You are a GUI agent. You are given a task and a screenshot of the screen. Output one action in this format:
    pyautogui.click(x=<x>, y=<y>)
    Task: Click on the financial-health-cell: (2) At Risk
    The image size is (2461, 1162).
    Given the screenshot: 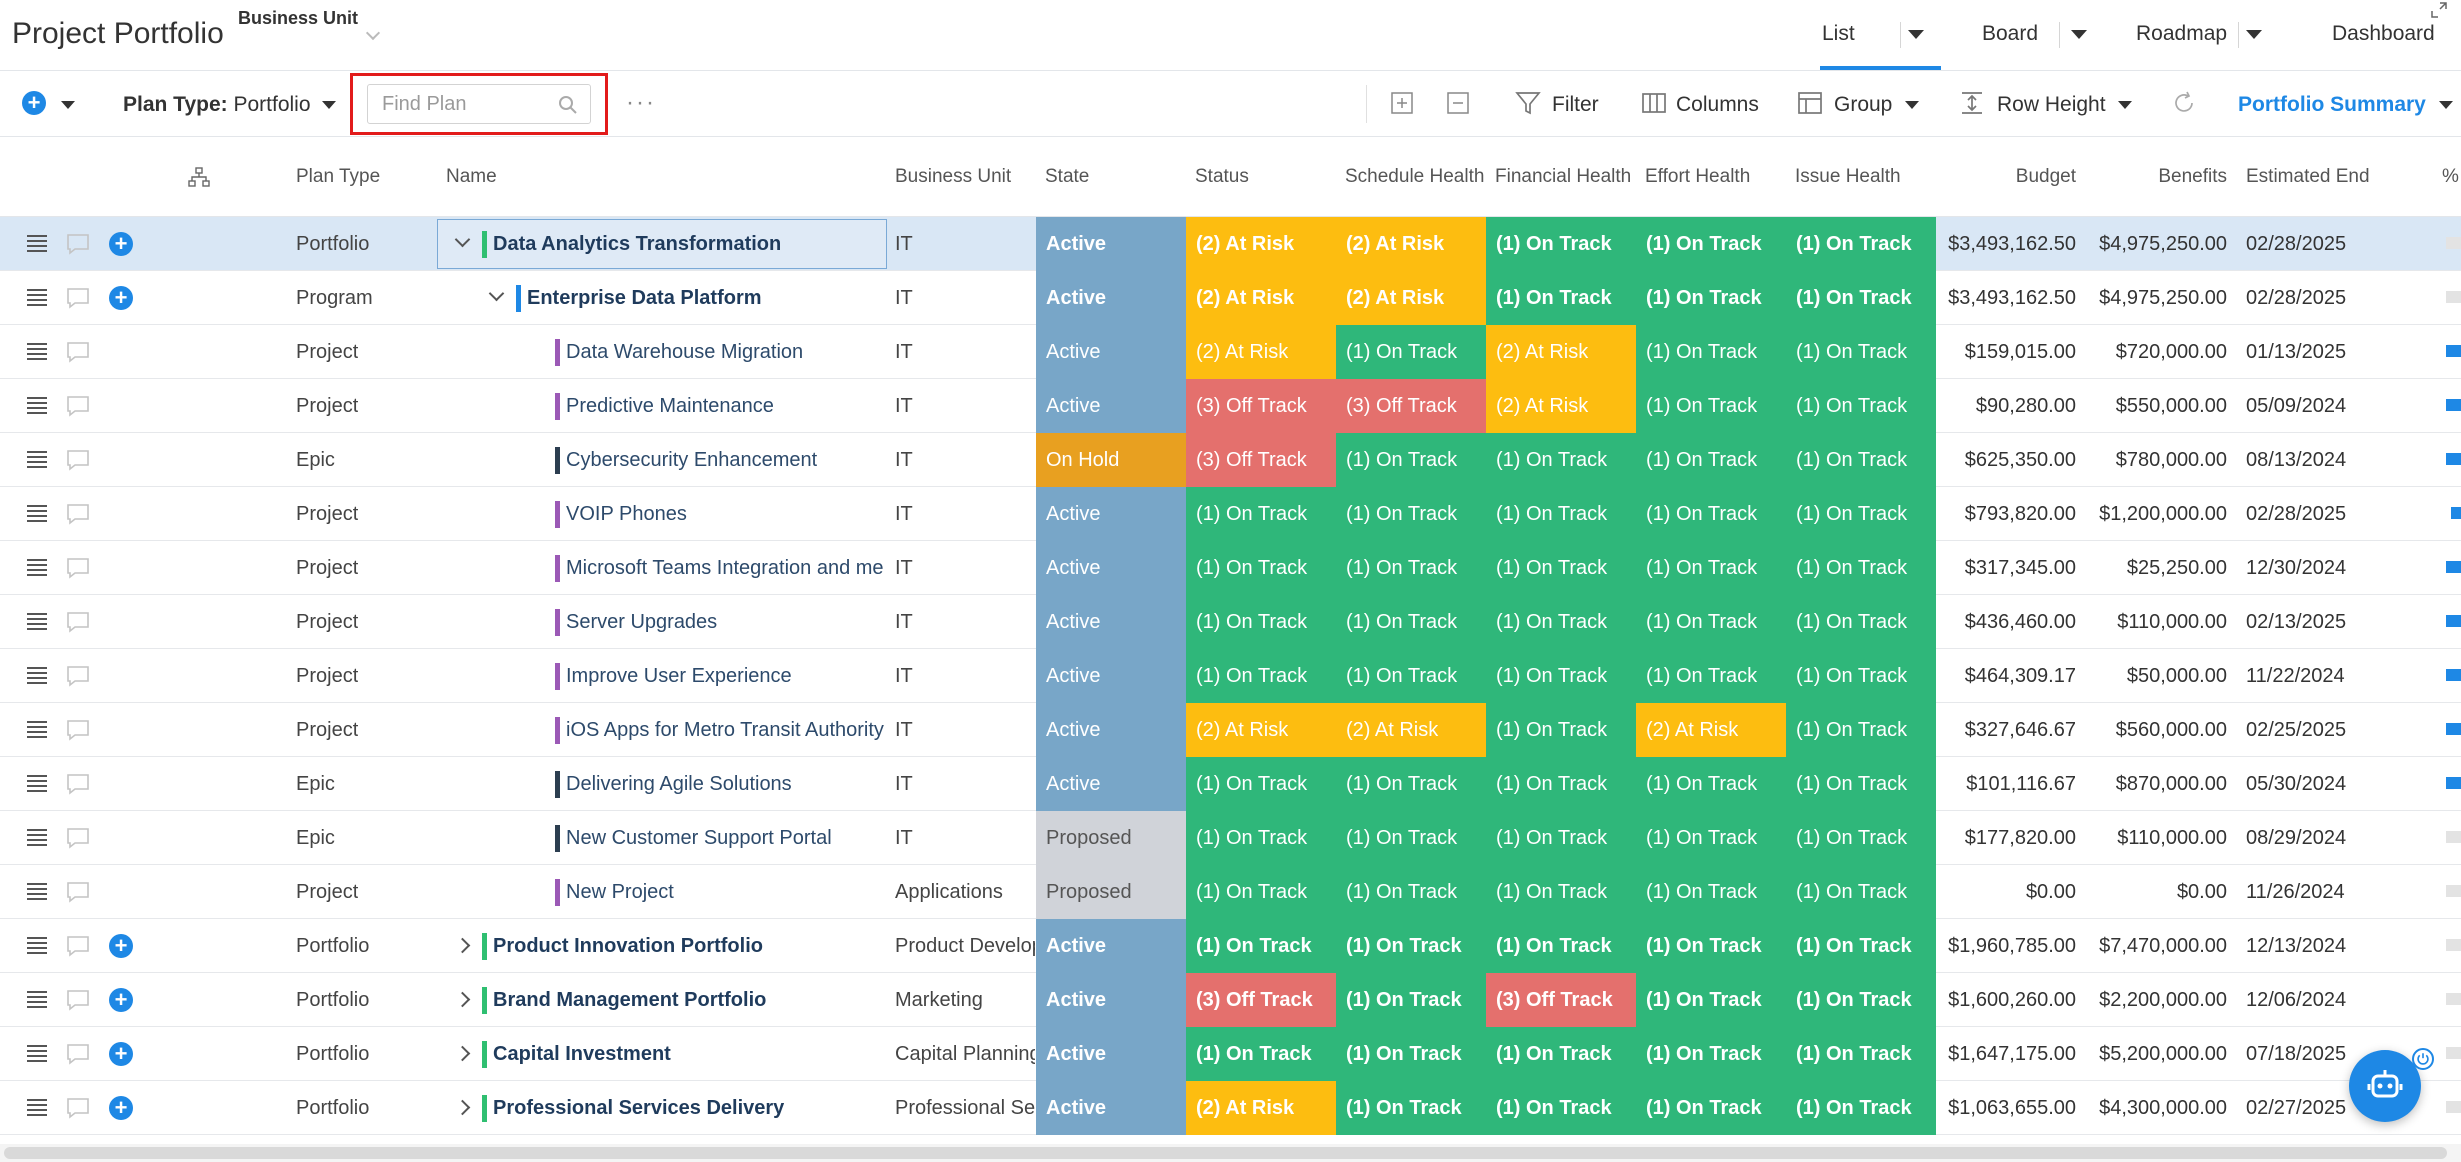 What is the action you would take?
    pyautogui.click(x=1561, y=352)
    